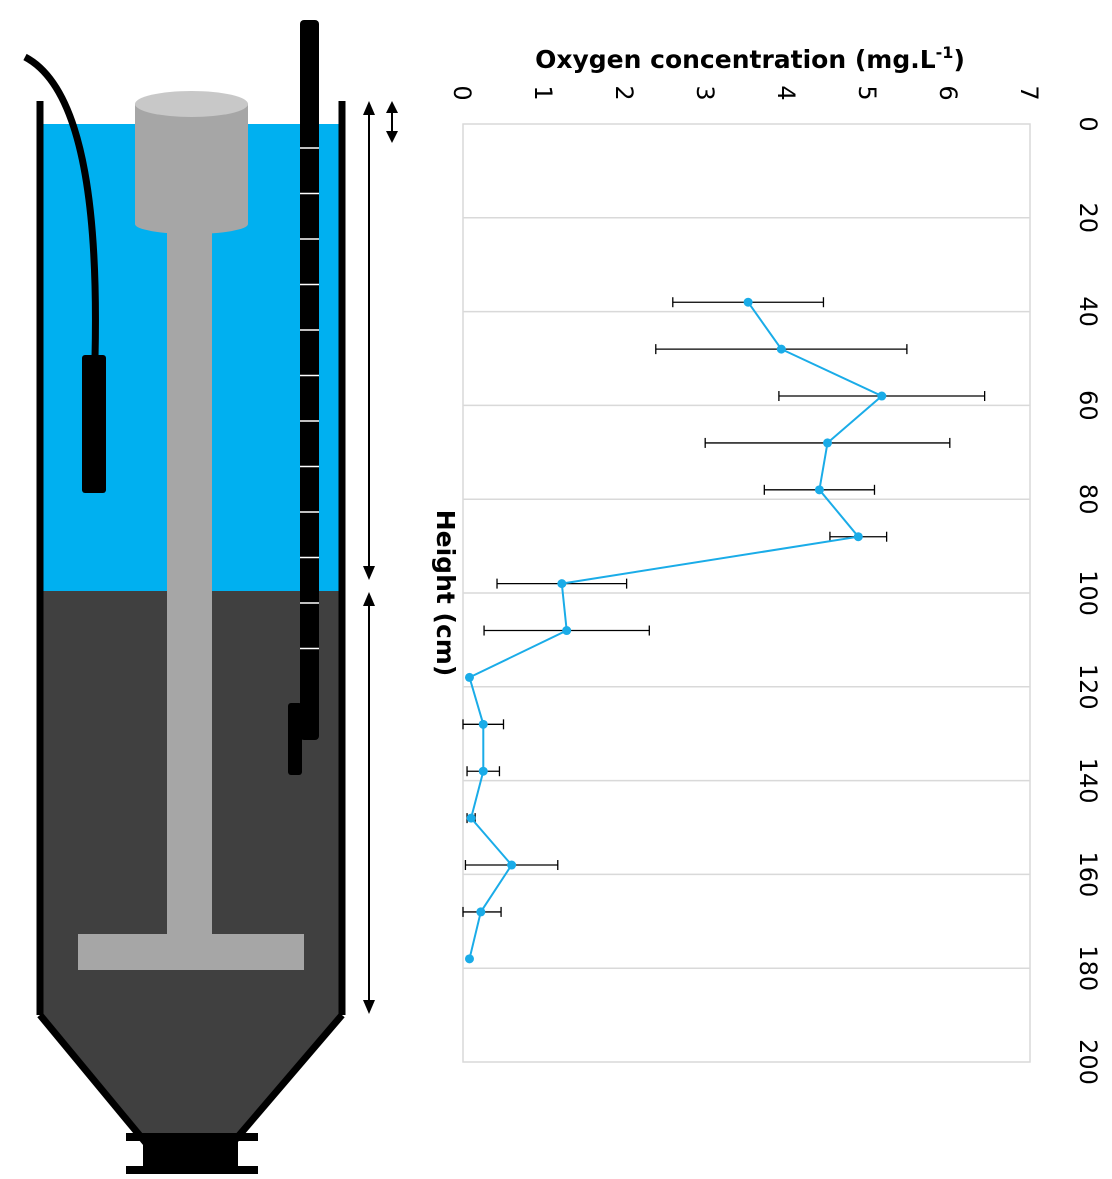 The image size is (1112, 1179). Describe the element at coordinates (1088, 781) in the screenshot. I see `height-tick-label: 140` at that location.